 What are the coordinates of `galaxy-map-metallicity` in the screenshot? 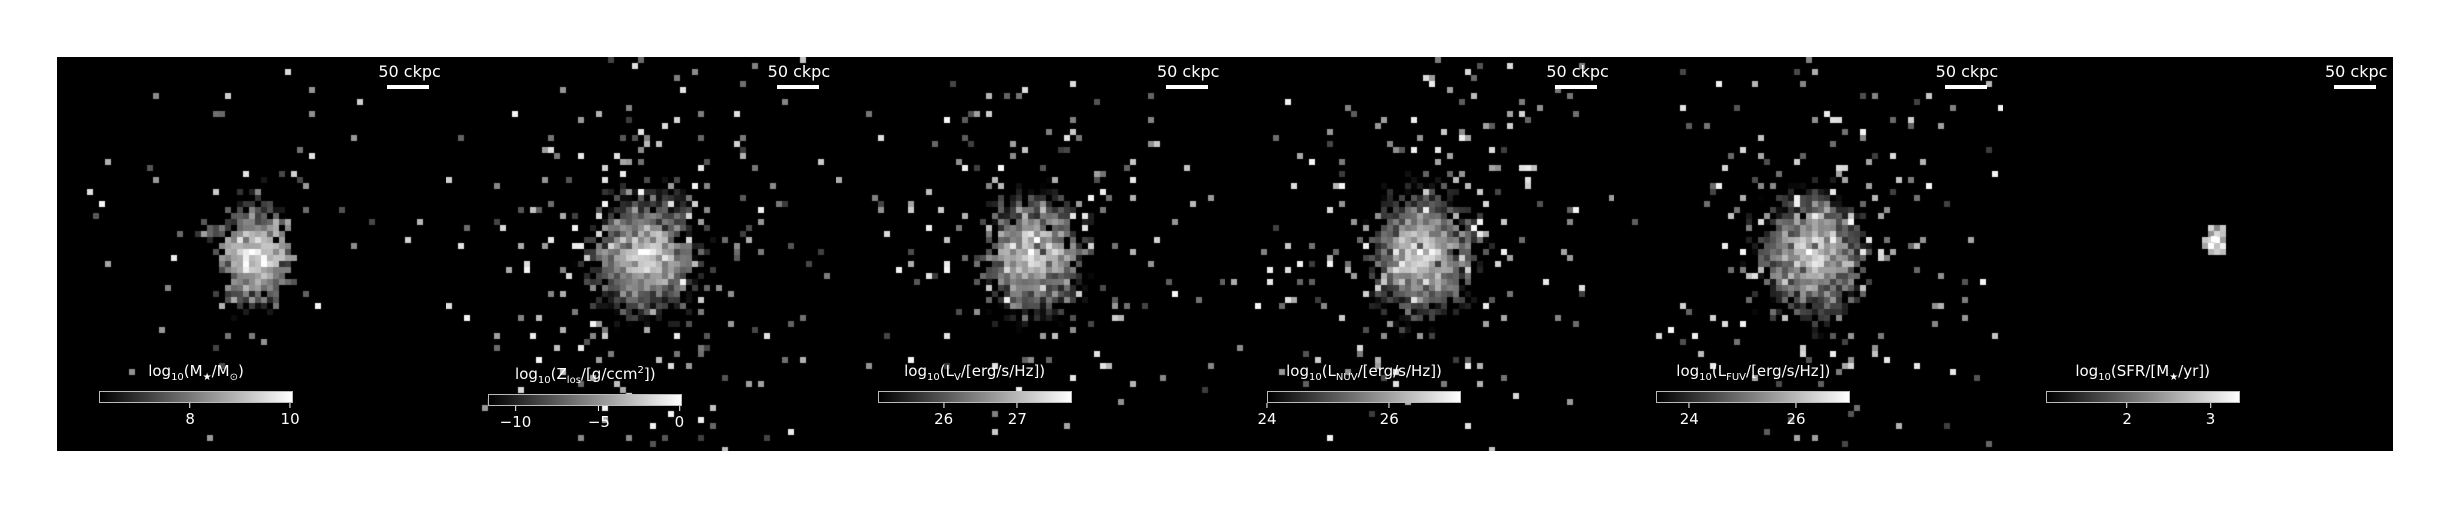 It's located at (641, 254).